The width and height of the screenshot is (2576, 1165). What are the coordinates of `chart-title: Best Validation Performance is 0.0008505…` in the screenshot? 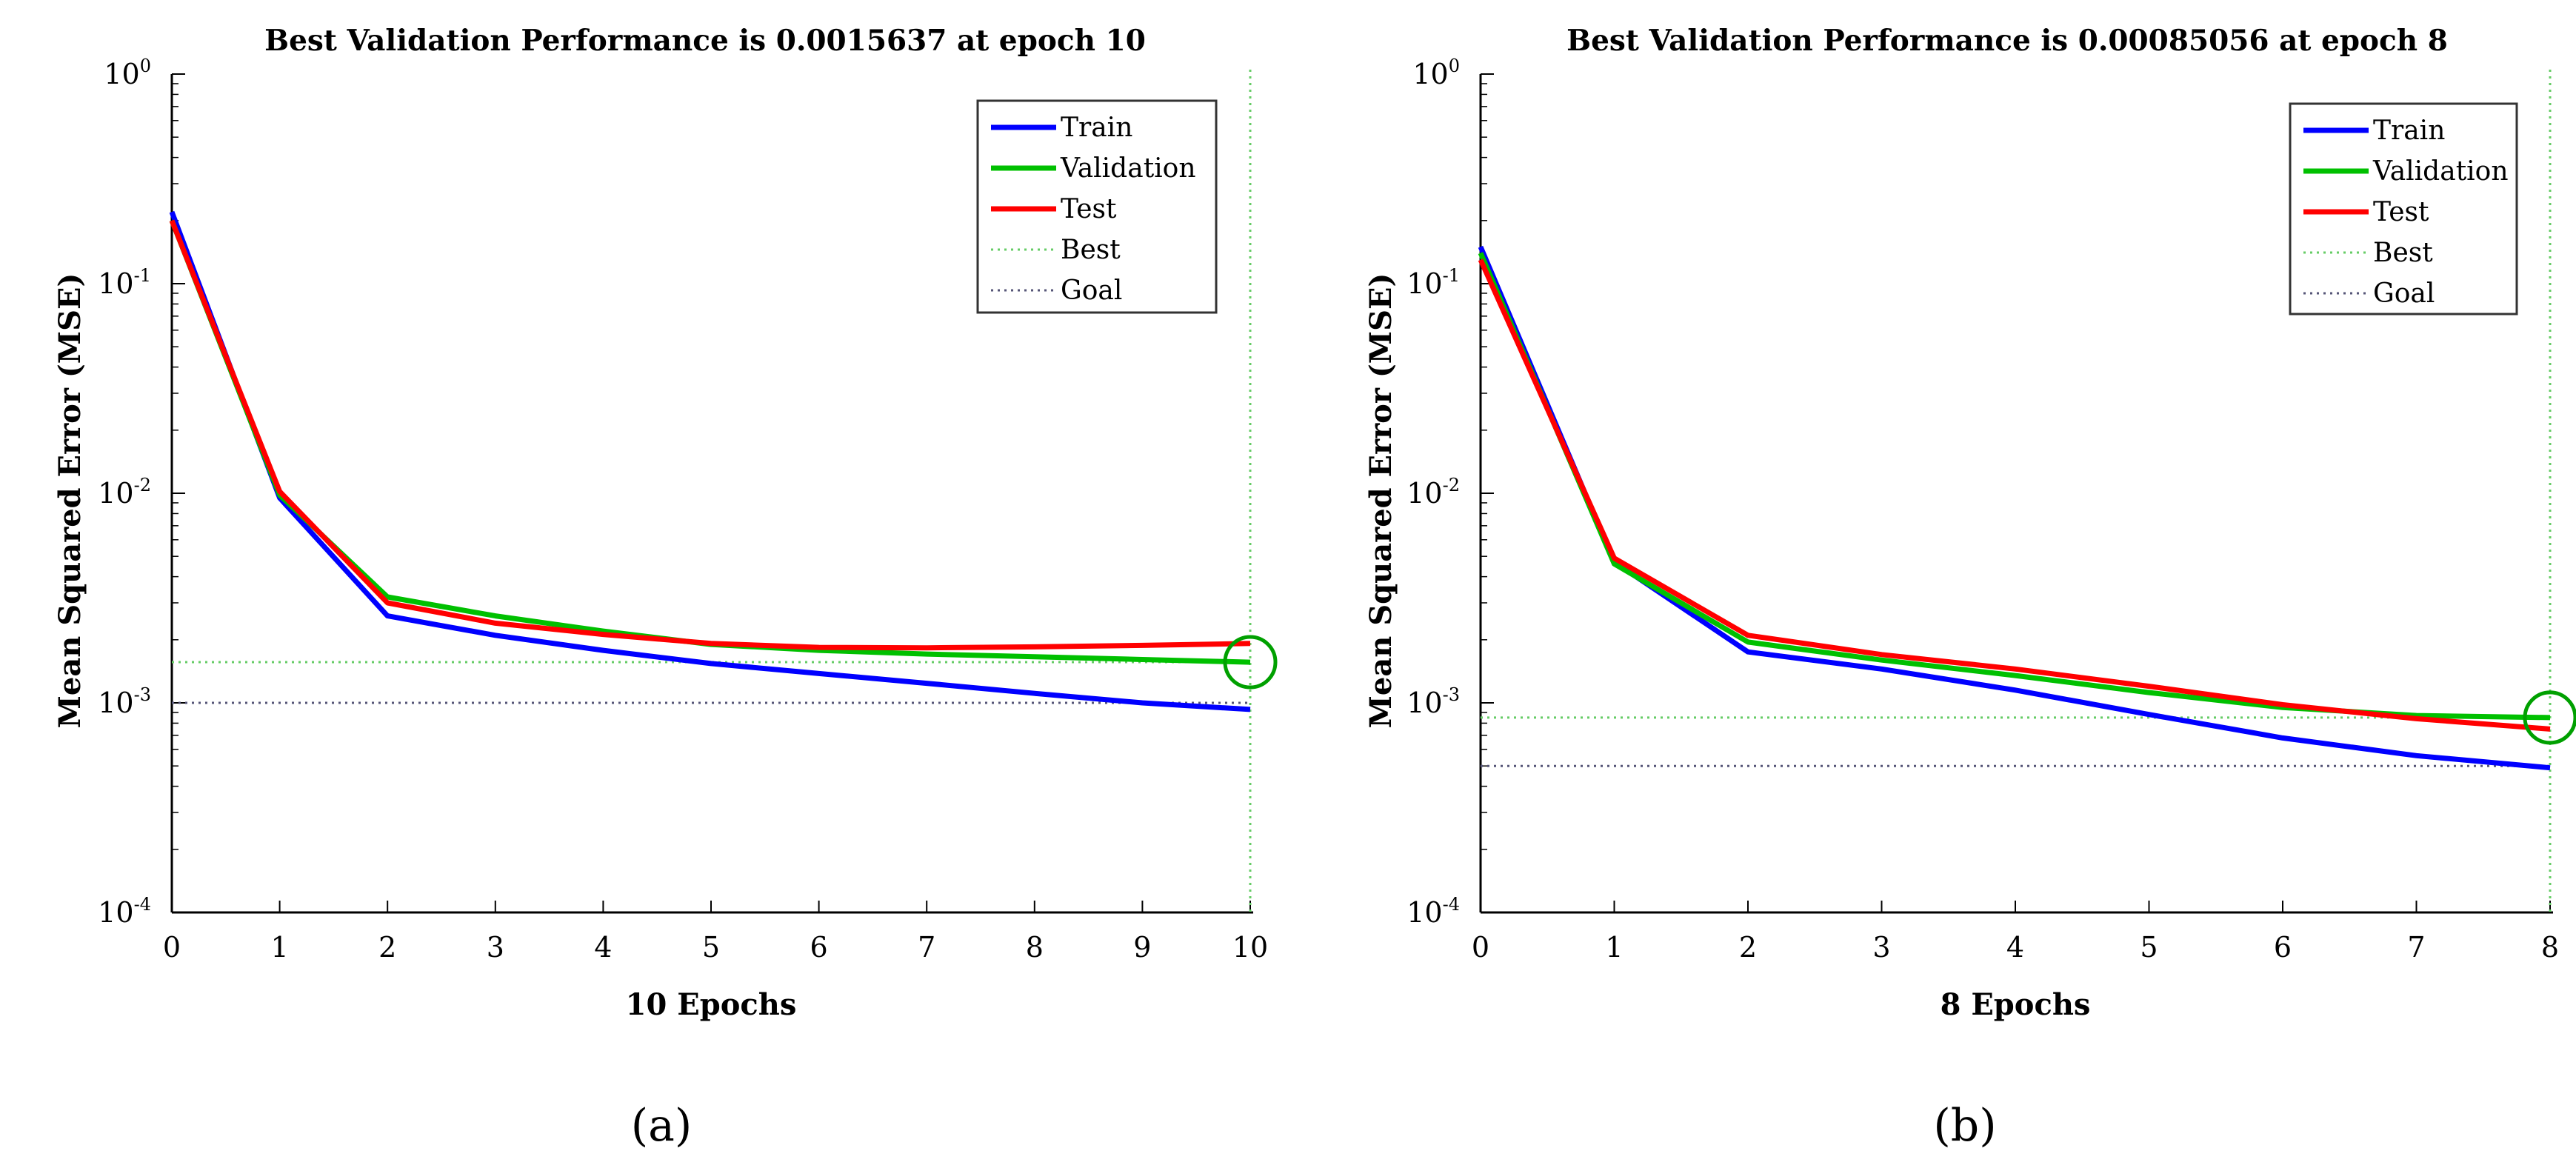 It's located at (2007, 41).